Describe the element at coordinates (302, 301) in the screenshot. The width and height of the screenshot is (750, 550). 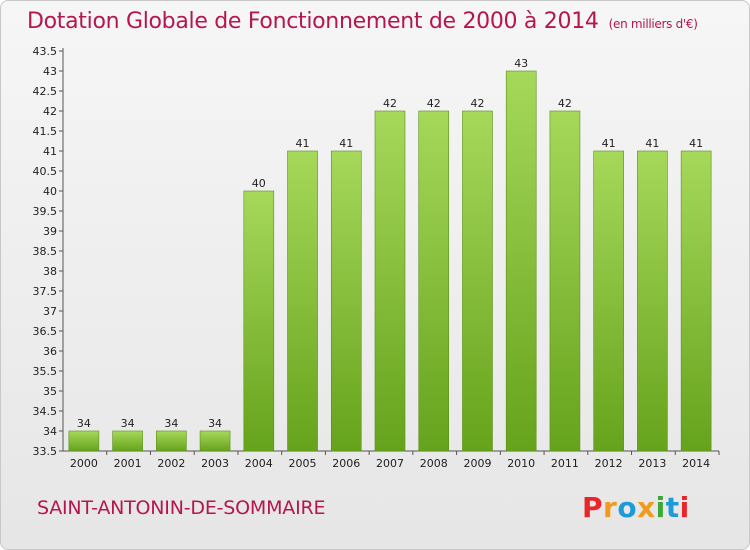
I see `bar-2005` at that location.